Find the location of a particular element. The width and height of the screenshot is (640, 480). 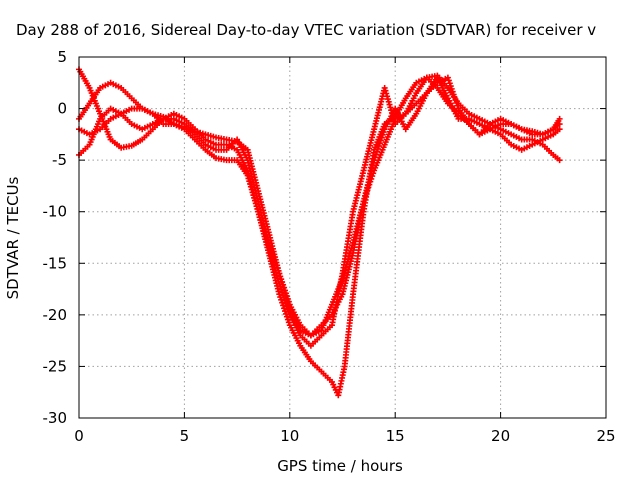

x-tick-label: 0 is located at coordinates (79, 436).